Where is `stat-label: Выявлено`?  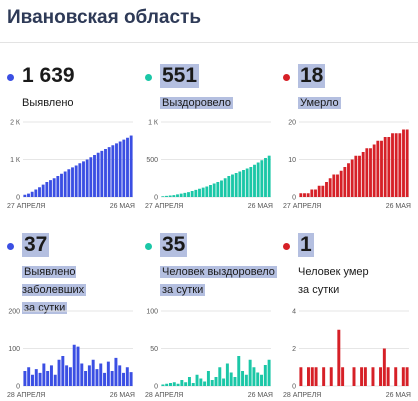 stat-label: Выявлено is located at coordinates (82, 103).